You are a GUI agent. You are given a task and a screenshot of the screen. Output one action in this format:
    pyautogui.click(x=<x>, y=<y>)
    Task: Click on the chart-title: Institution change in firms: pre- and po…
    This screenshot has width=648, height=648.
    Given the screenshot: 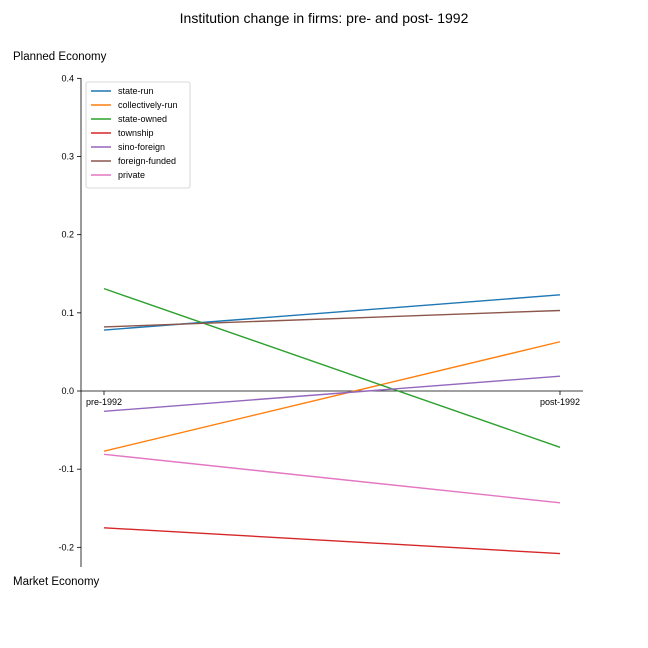 What is the action you would take?
    pyautogui.click(x=324, y=18)
    